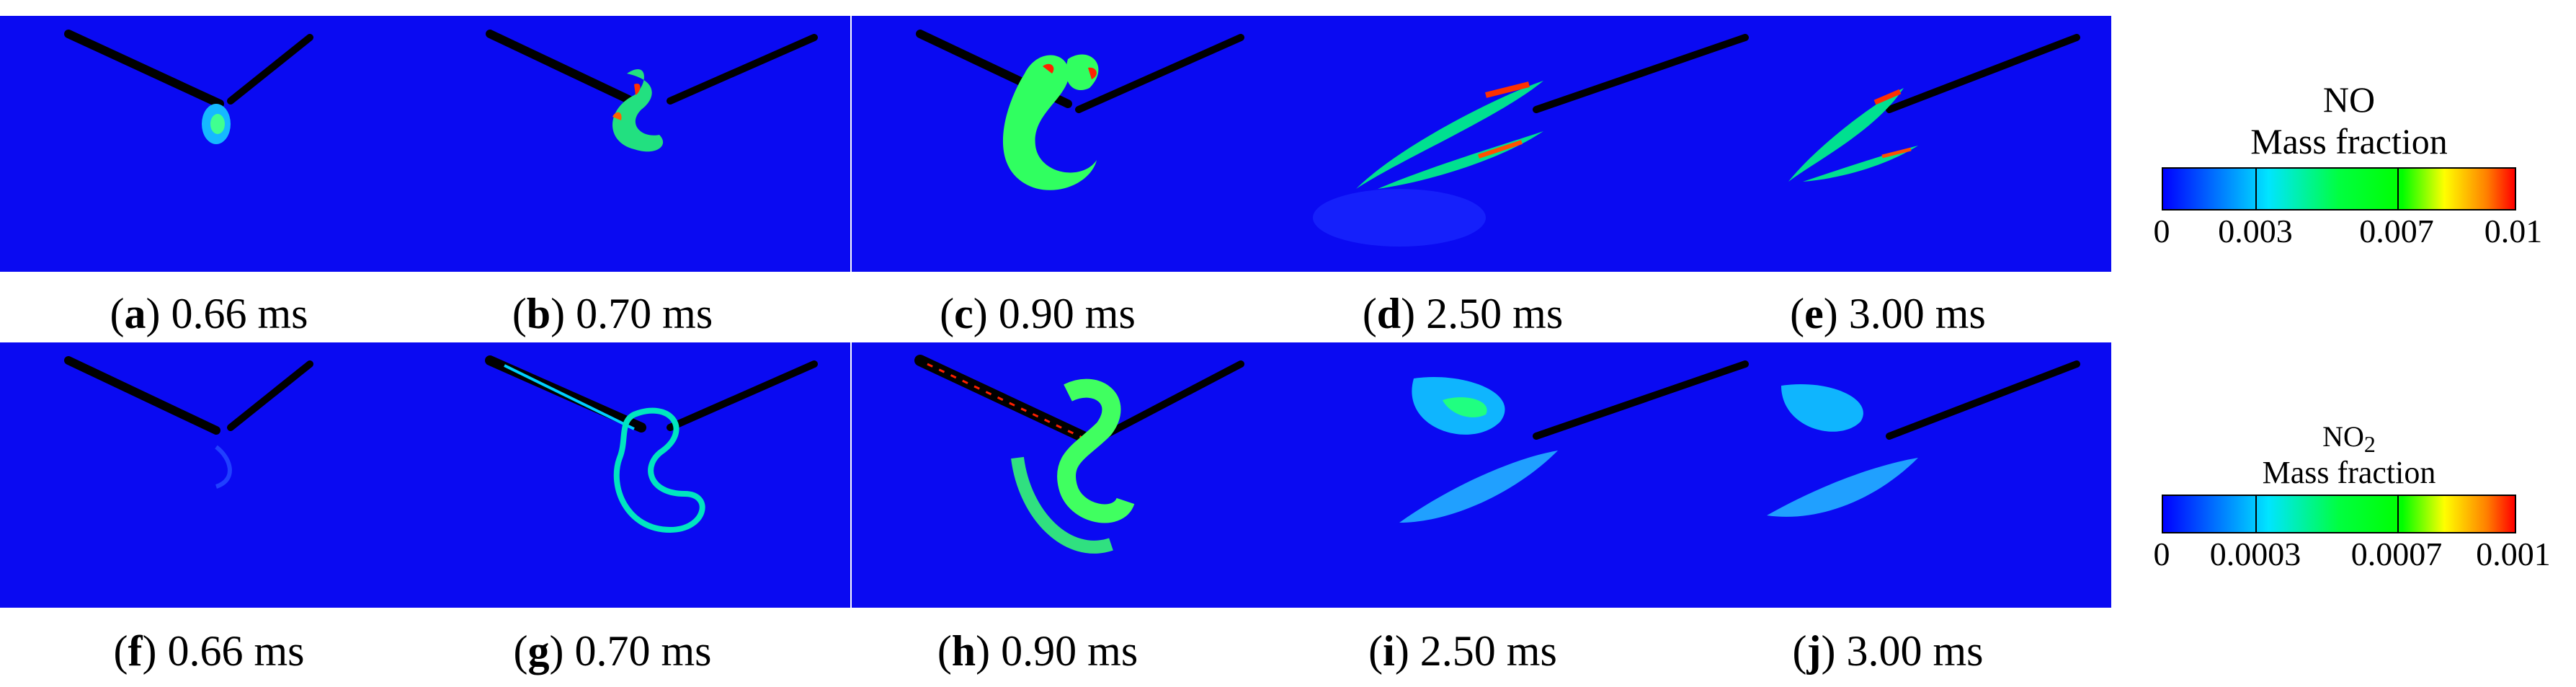  I want to click on caption-g: (g) 0.70 ms, so click(612, 651).